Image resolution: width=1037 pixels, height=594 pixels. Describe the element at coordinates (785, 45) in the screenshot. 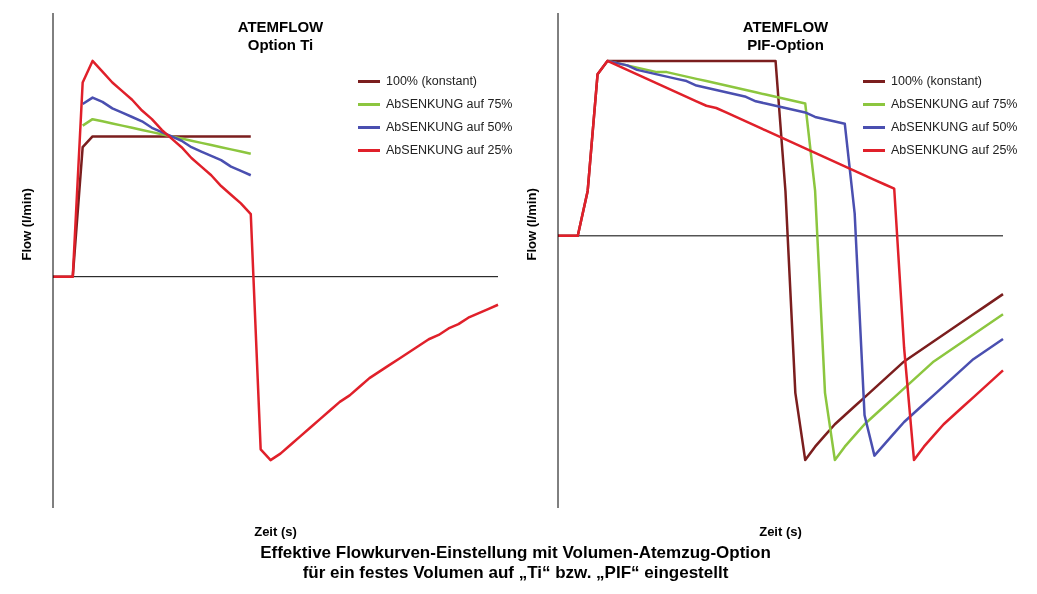

I see `chart-subtitle: PIF-Option` at that location.